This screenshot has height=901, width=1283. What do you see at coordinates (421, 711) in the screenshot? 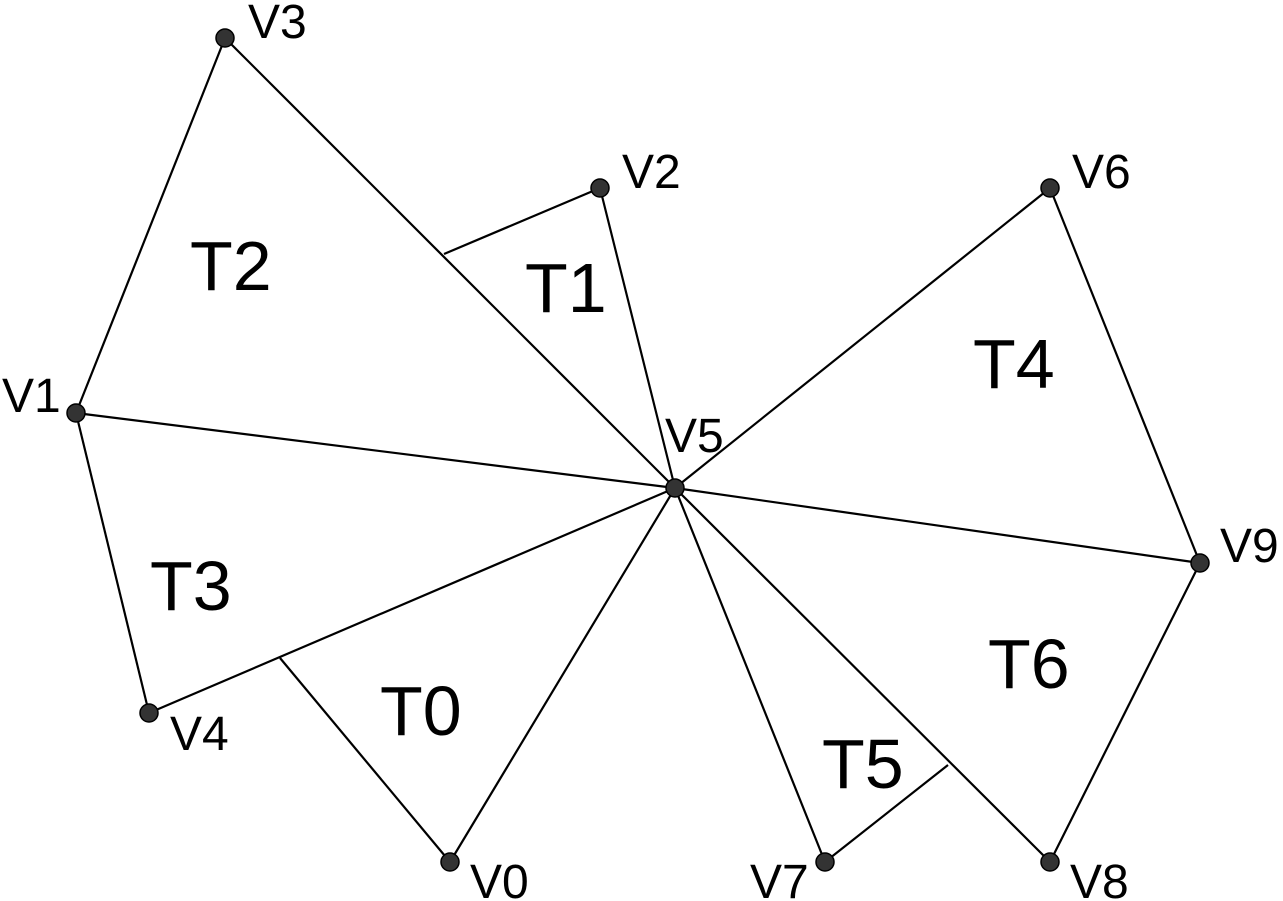
I see `triangle-label-t0: T0` at bounding box center [421, 711].